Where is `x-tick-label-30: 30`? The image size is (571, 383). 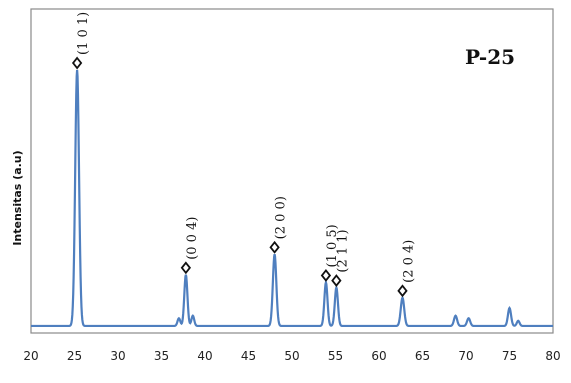 x-tick-label-30: 30 is located at coordinates (117, 356).